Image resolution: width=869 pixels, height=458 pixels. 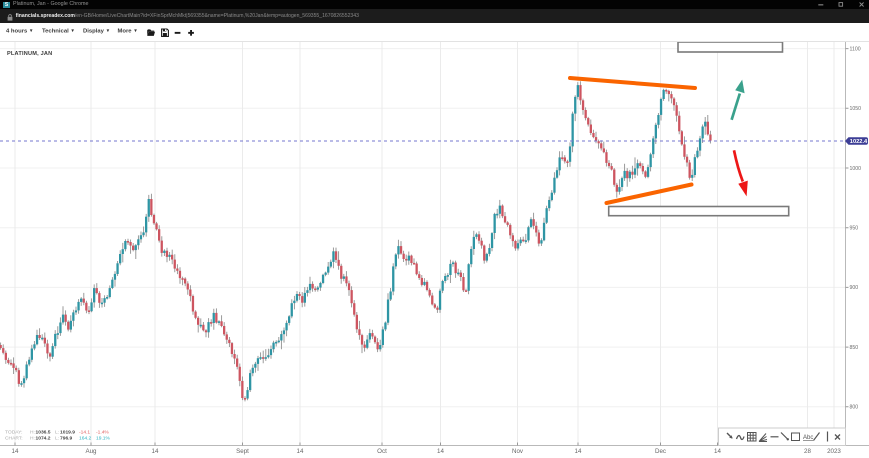 I want to click on svg-text: -14.1, so click(x=84, y=433).